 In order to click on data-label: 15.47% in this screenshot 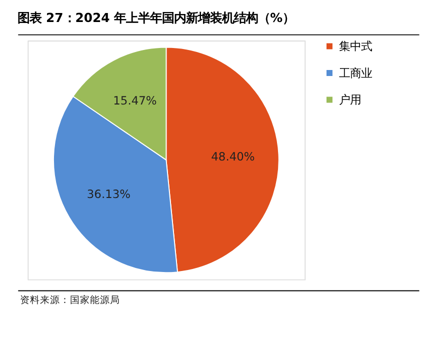, I will do `click(135, 101)`.